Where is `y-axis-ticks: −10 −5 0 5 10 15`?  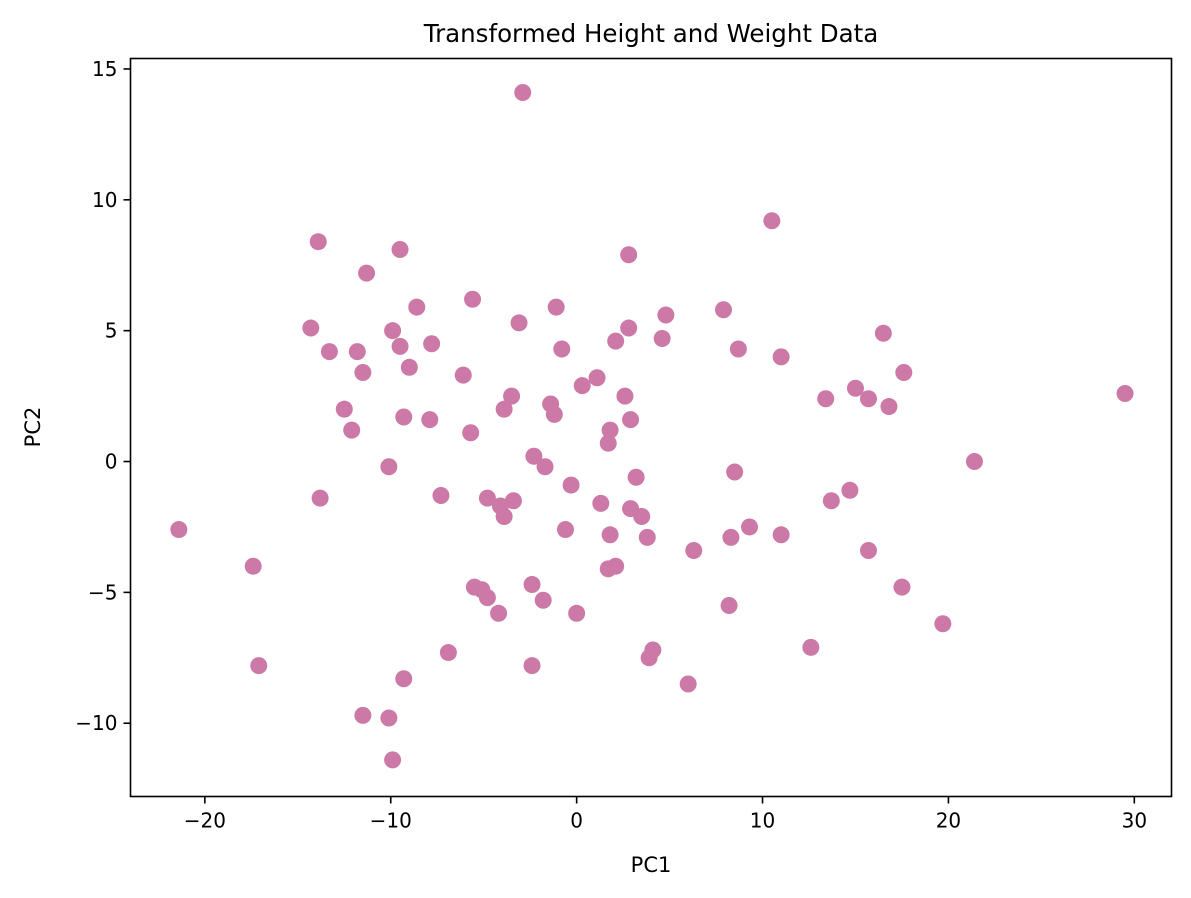
y-axis-ticks: −10 −5 0 5 10 15 is located at coordinates (103, 396).